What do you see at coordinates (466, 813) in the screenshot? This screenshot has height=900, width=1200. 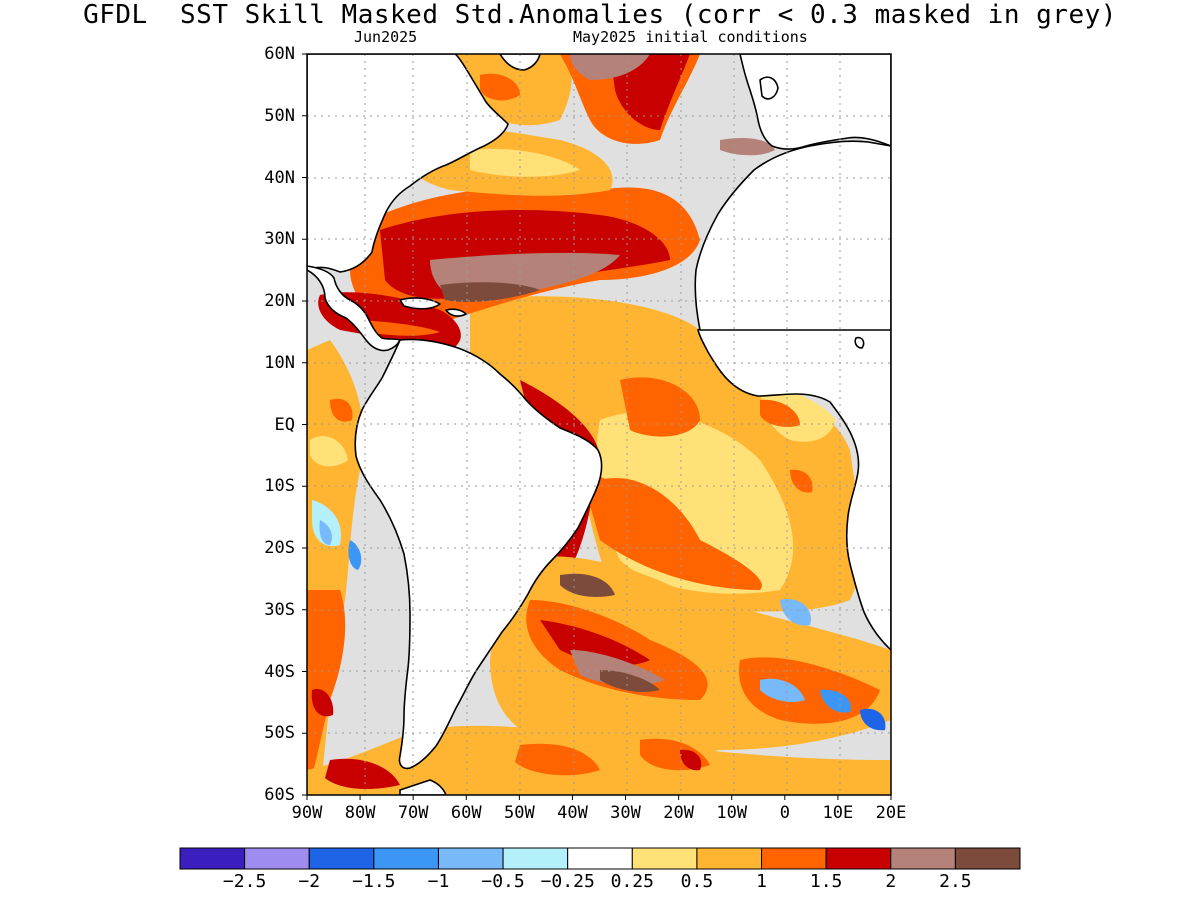 I see `lon-label: 60W` at bounding box center [466, 813].